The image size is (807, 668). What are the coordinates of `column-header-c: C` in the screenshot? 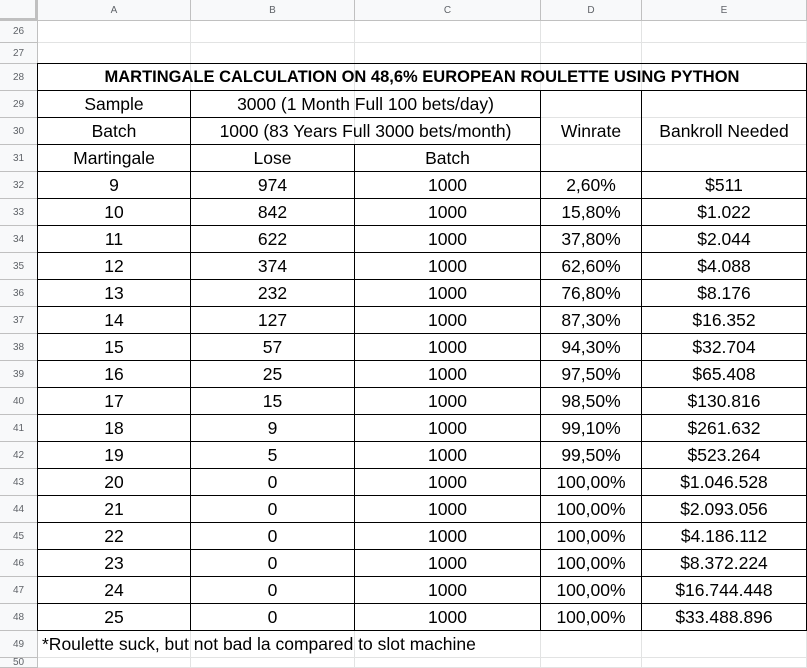 It's located at (448, 10).